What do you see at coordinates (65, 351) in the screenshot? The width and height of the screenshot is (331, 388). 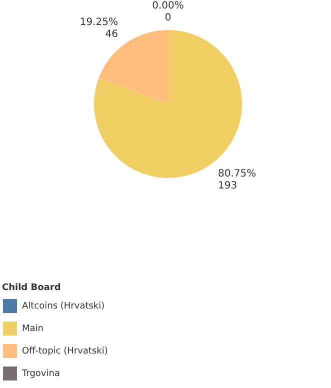 I see `legend-label: Off-topic (Hrvatski)` at bounding box center [65, 351].